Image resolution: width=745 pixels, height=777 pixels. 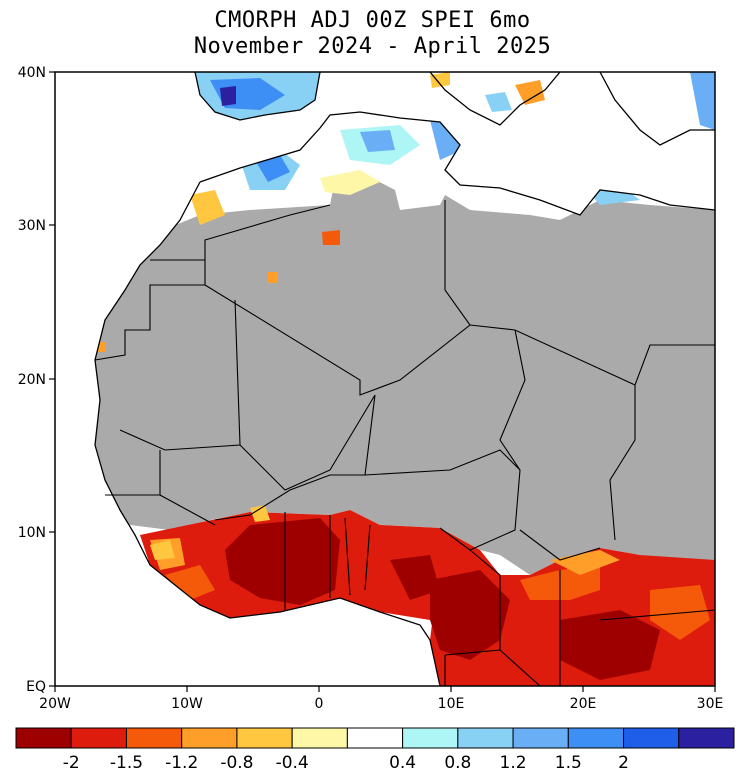 I want to click on map-subtitle: November 2024 - April 2025, so click(x=372, y=46).